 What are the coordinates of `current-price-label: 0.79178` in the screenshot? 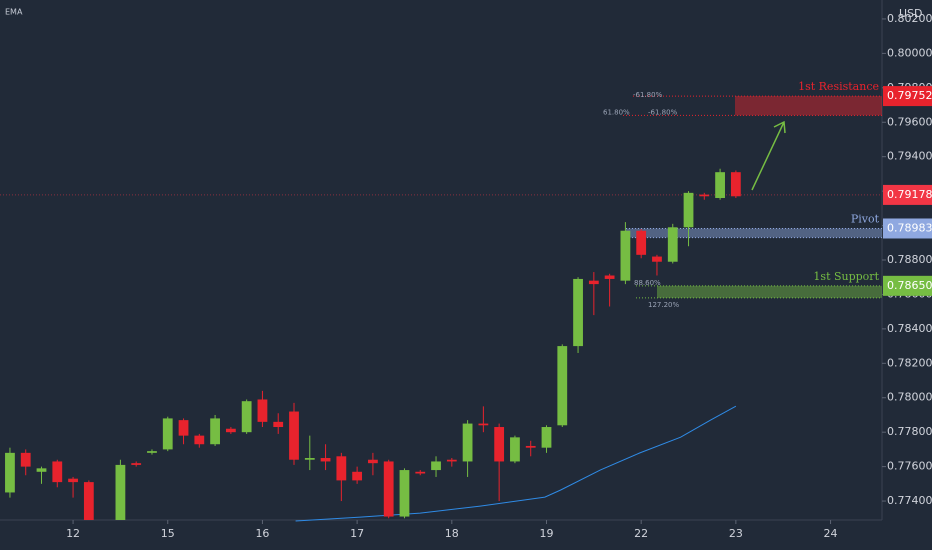 It's located at (909, 194).